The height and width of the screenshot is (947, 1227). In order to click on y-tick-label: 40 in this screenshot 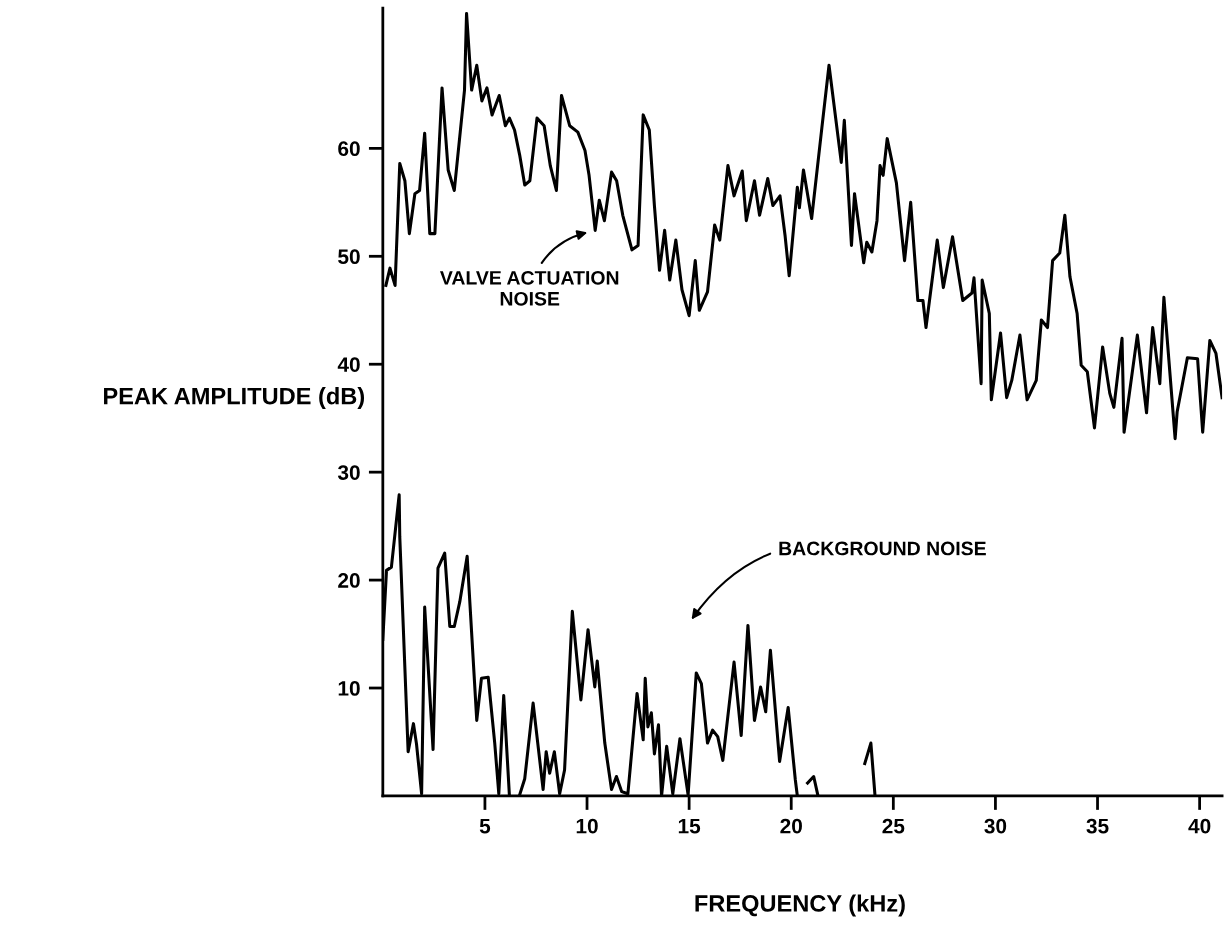, I will do `click(348, 364)`.